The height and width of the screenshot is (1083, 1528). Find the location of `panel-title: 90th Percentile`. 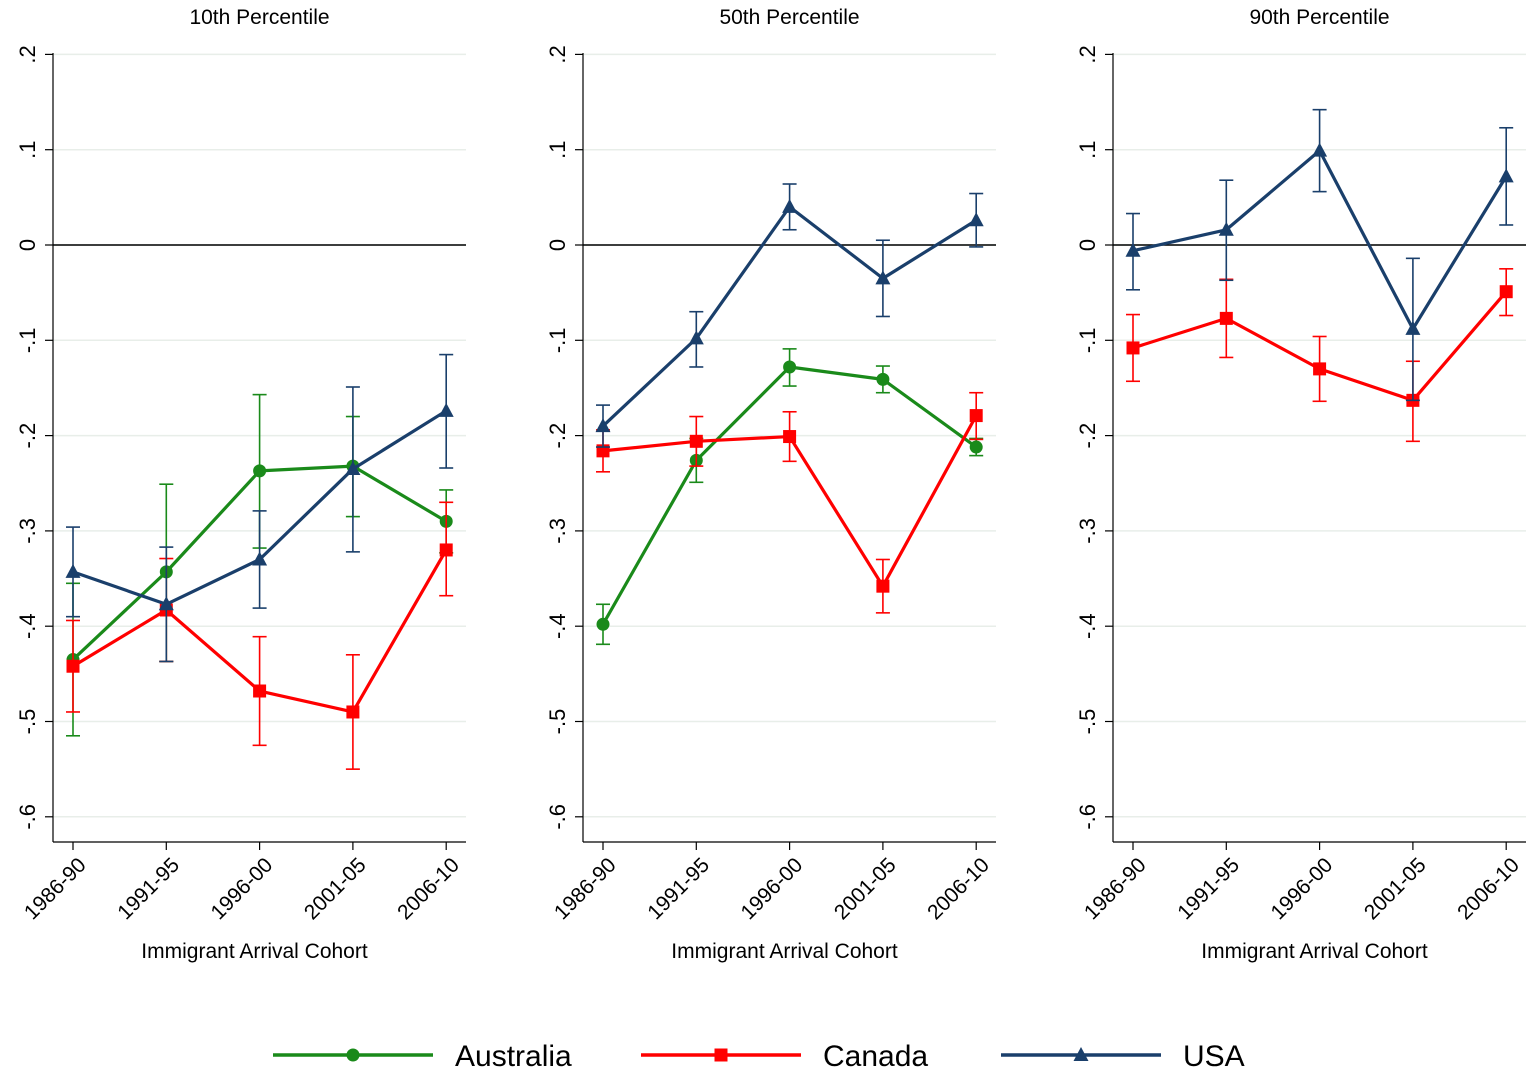

panel-title: 90th Percentile is located at coordinates (1319, 17).